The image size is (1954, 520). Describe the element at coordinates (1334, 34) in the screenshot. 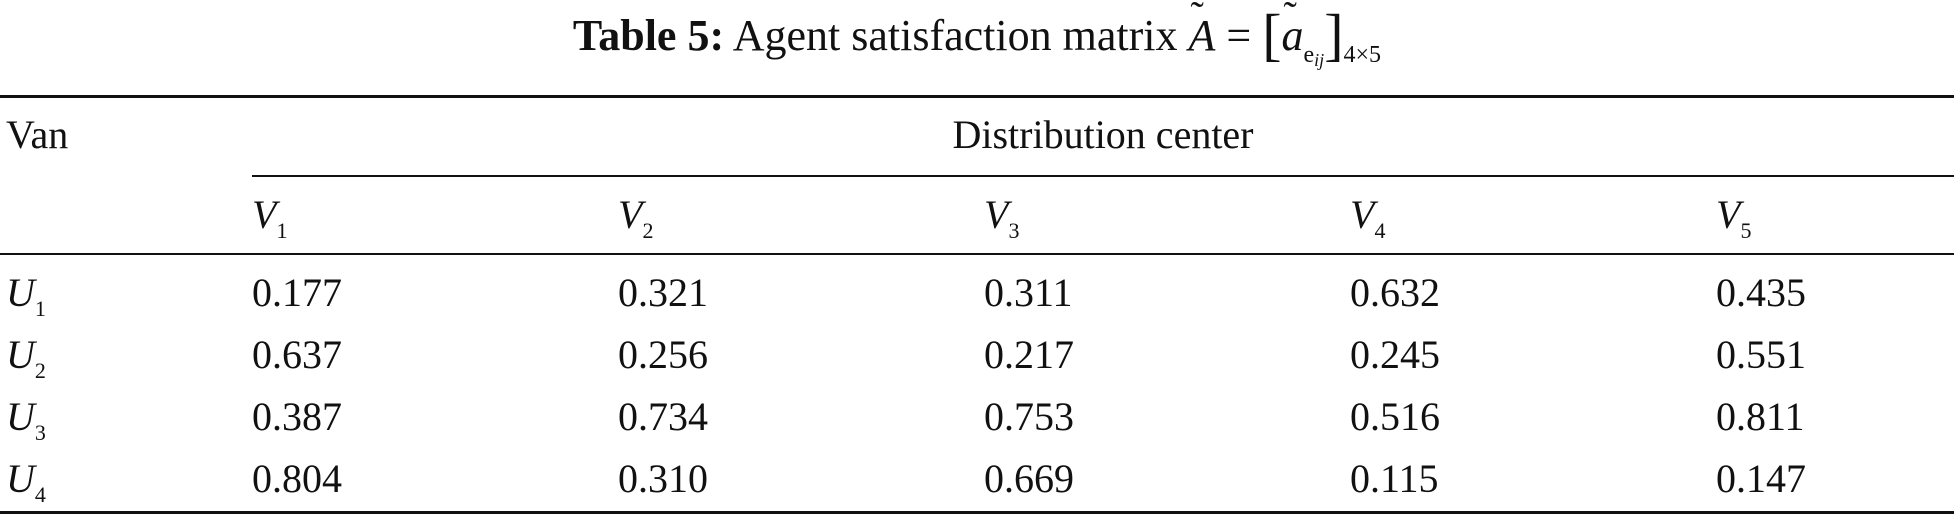

I see `right-bracket: ]` at that location.